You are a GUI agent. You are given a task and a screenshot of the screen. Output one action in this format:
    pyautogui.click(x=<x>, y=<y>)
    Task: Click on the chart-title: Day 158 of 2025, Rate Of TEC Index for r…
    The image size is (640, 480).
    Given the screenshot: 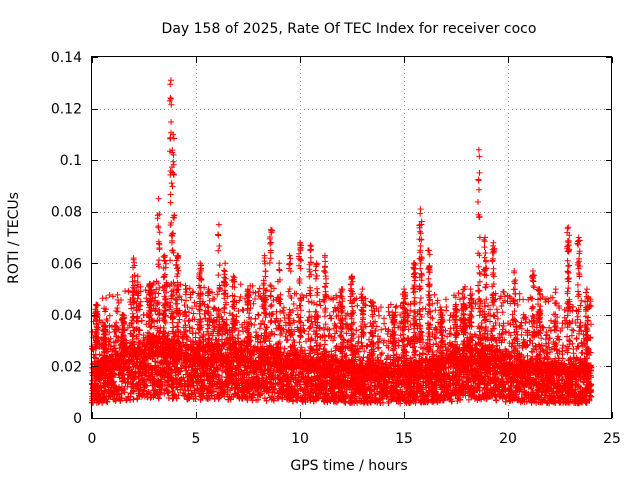 What is the action you would take?
    pyautogui.click(x=349, y=29)
    